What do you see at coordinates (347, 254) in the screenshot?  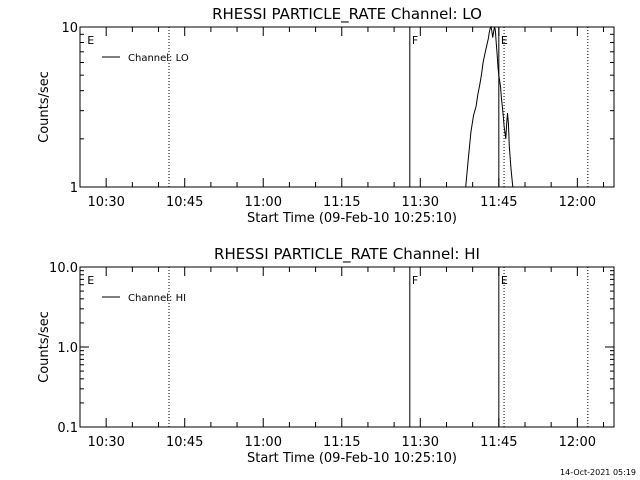 I see `chart-title: RHESSI PARTICLE_RATE Channel: HI` at bounding box center [347, 254].